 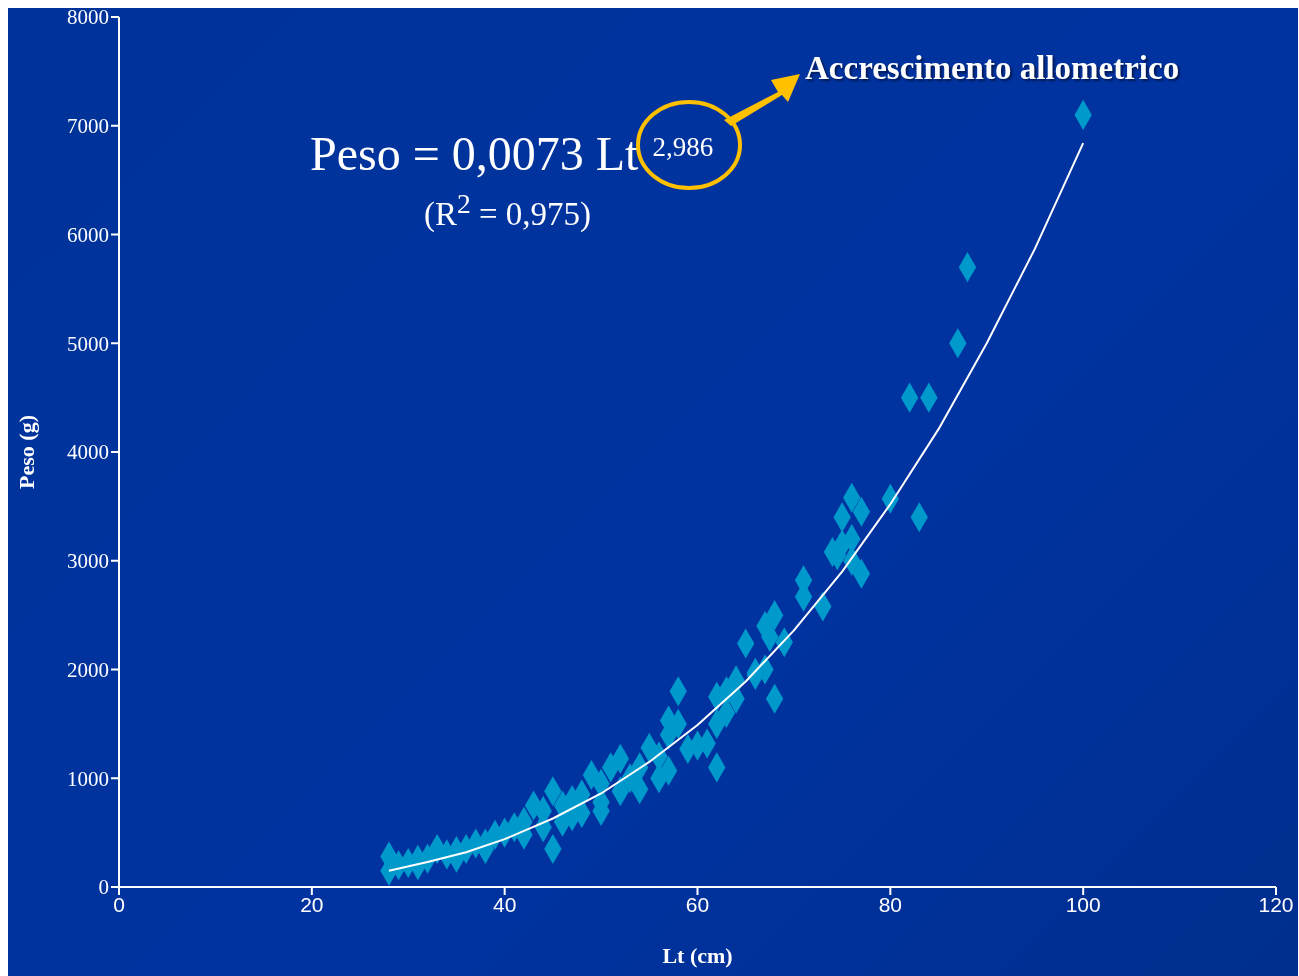 I want to click on y-tick-label: 7000, so click(x=88, y=126).